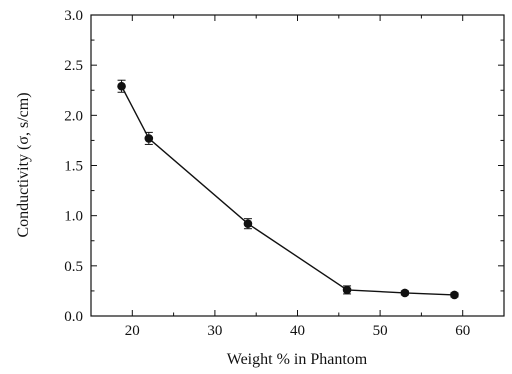 The image size is (512, 374). Describe the element at coordinates (297, 359) in the screenshot. I see `x-axis-label: Weight % in Phantom` at that location.